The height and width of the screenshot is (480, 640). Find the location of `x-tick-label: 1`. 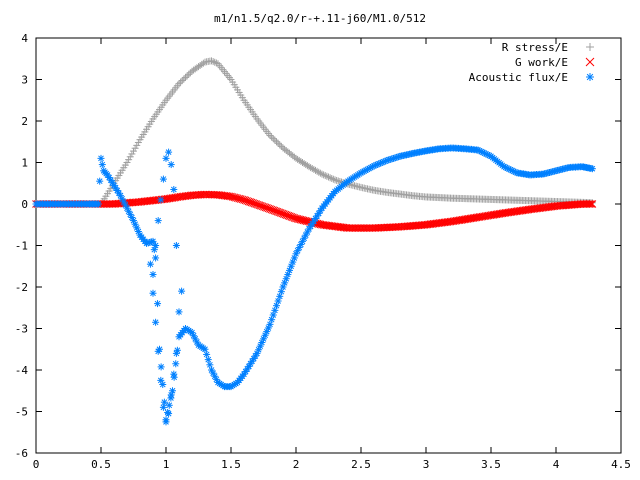

x-tick-label: 1 is located at coordinates (166, 464).